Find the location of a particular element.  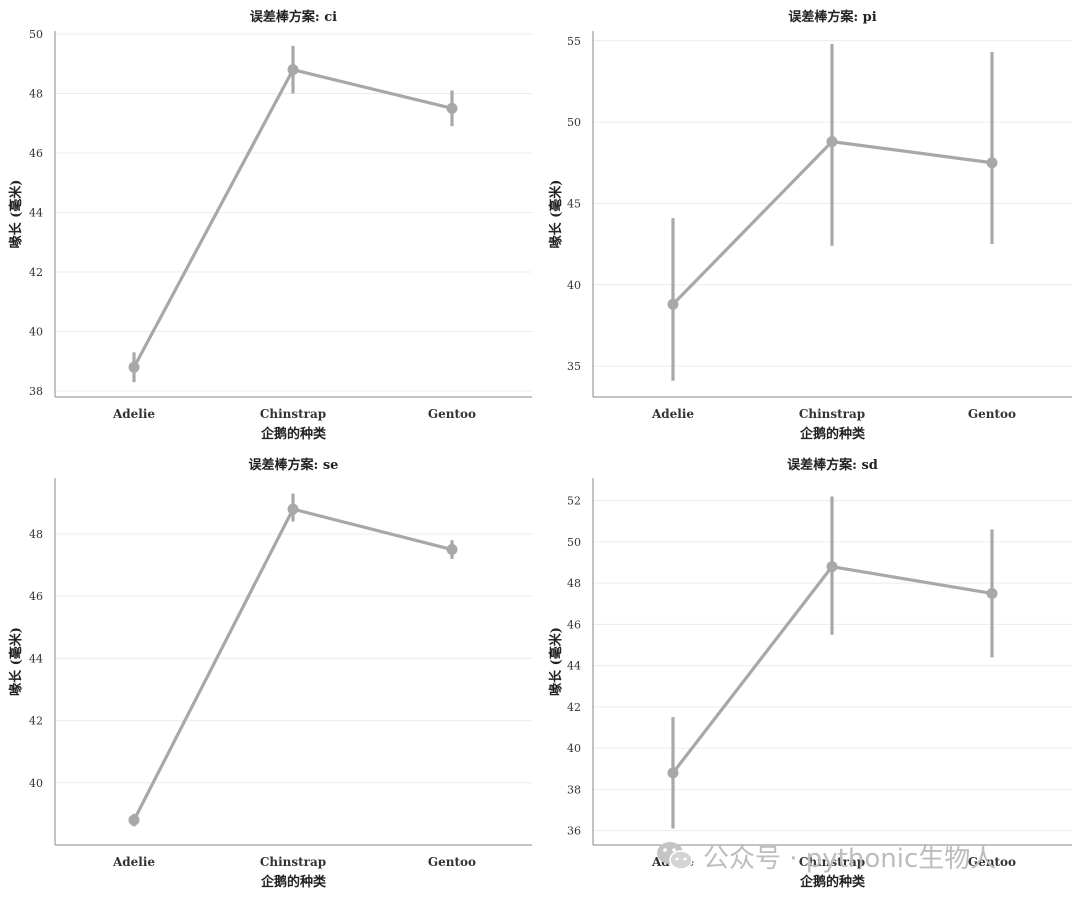

chart-title: 误差棒方案: ci is located at coordinates (293, 17).